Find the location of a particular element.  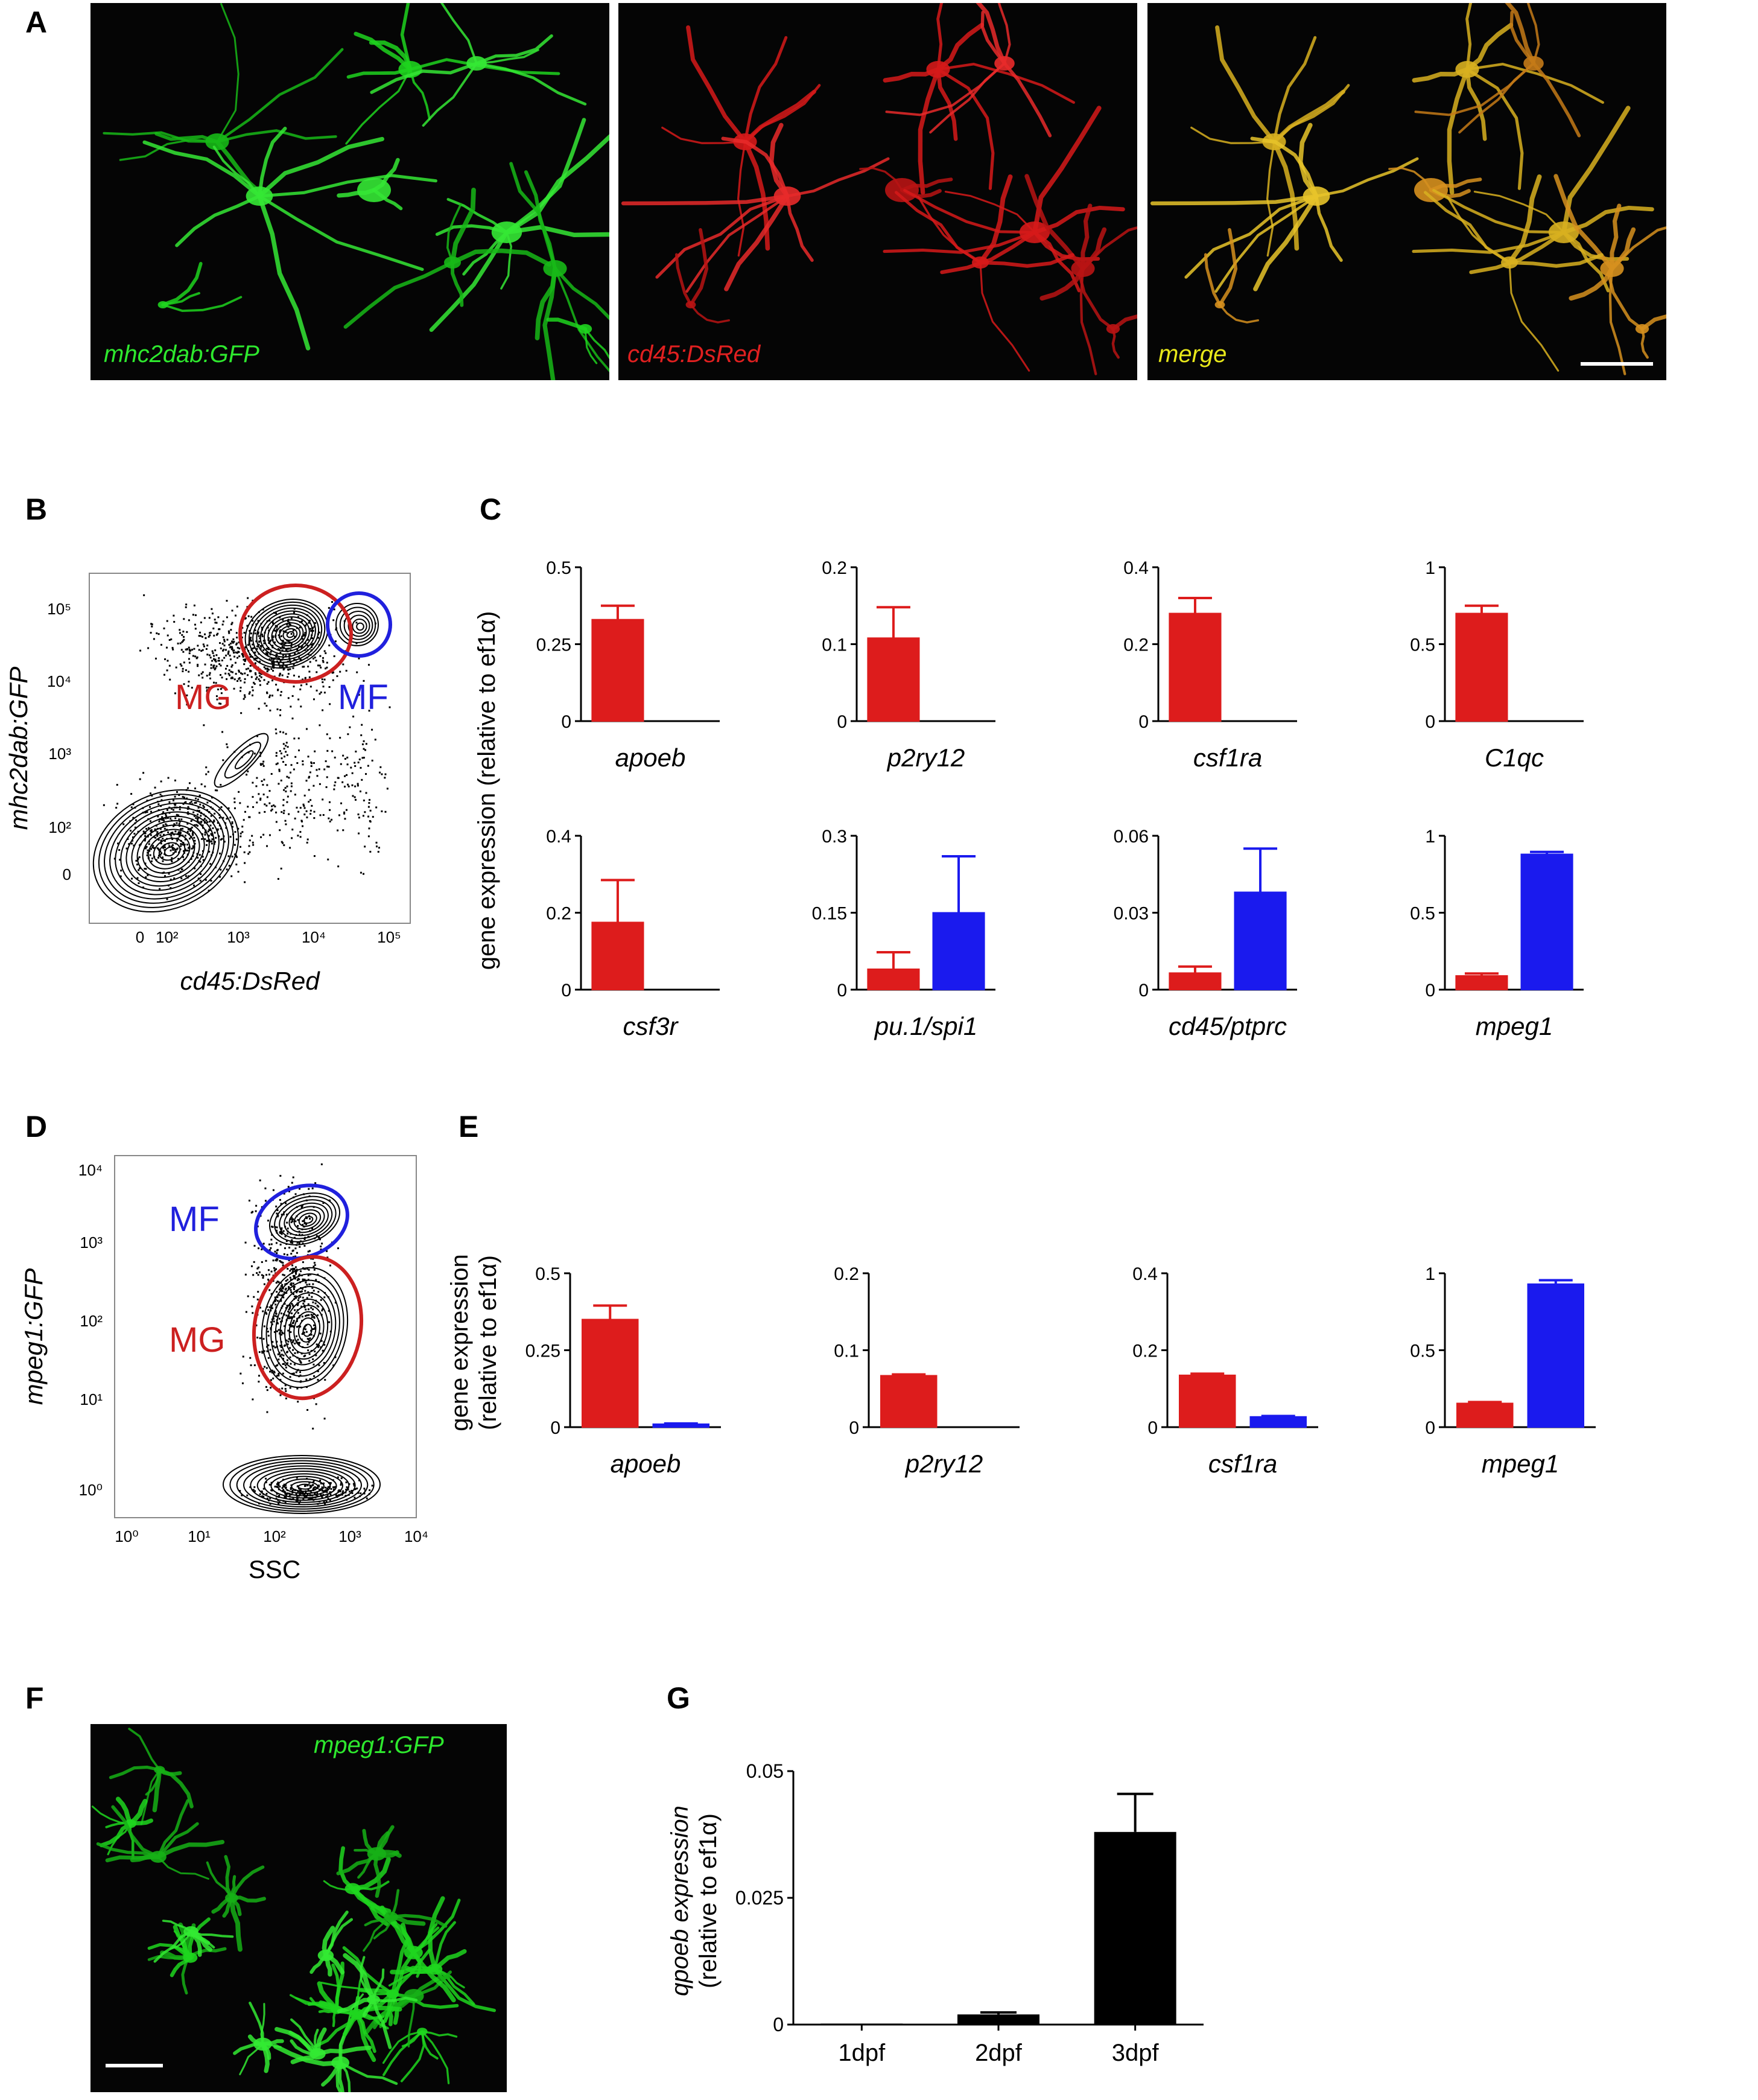

bar-mf is located at coordinates (1260, 940).